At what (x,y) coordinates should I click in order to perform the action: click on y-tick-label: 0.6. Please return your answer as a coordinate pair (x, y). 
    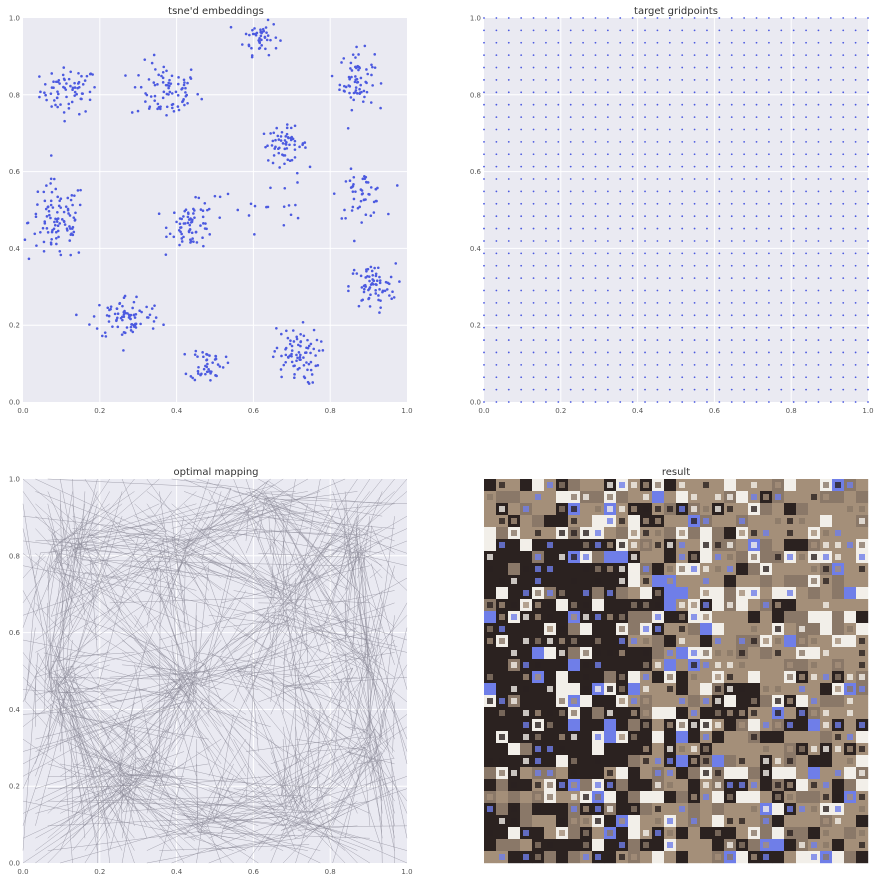
    Looking at the image, I should click on (15, 172).